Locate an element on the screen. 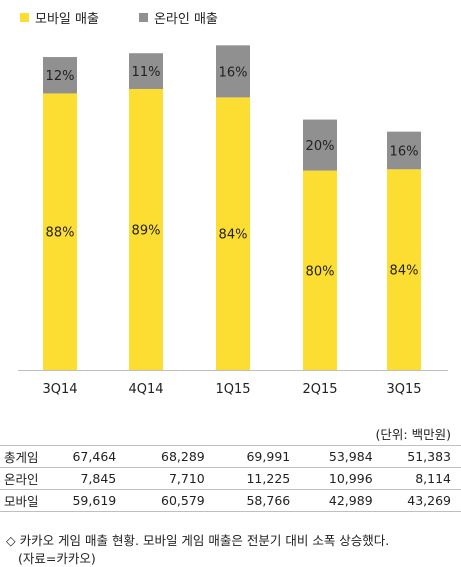 The height and width of the screenshot is (567, 461). legend-item-online: 온라인 매출 is located at coordinates (178, 17).